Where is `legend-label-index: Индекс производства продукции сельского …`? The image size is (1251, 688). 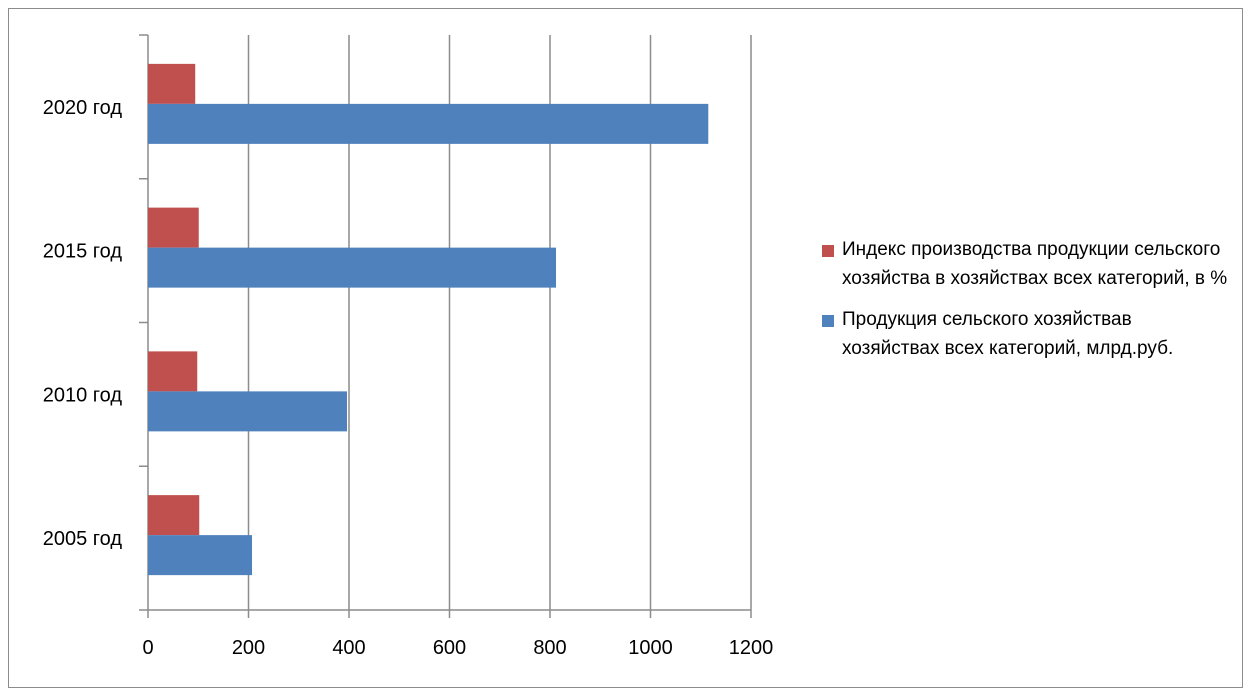 legend-label-index: Индекс производства продукции сельского … is located at coordinates (1035, 264).